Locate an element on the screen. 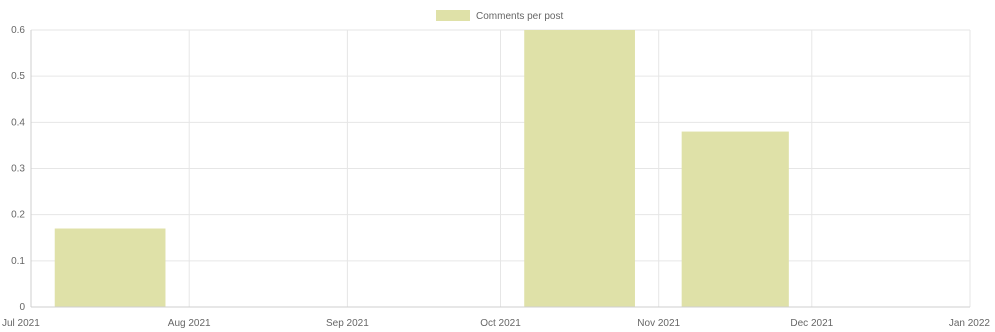  legend-swatch-comments-per-post is located at coordinates (453, 15).